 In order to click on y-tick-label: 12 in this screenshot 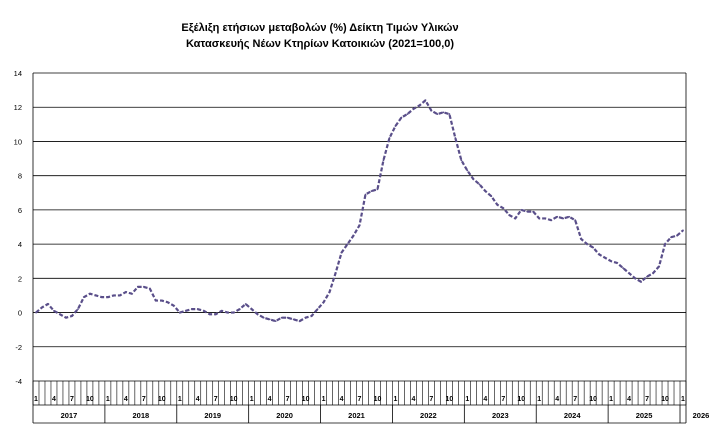, I will do `click(18, 107)`.